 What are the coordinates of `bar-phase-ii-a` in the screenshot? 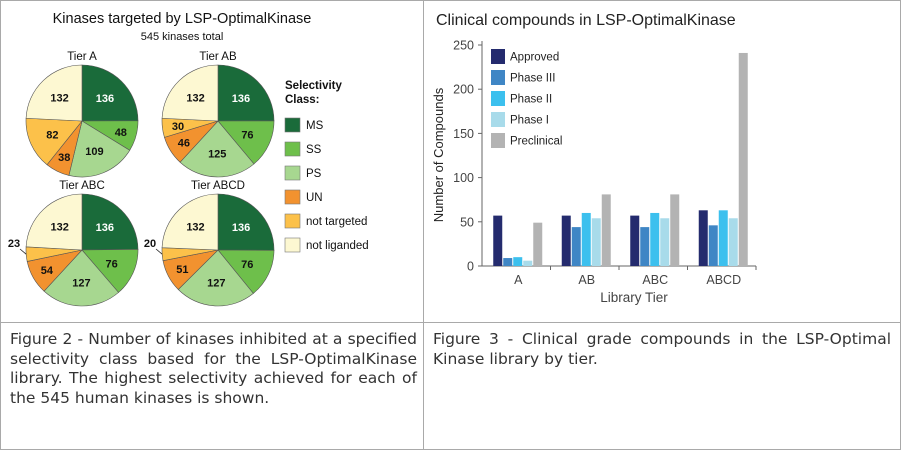 It's located at (518, 261).